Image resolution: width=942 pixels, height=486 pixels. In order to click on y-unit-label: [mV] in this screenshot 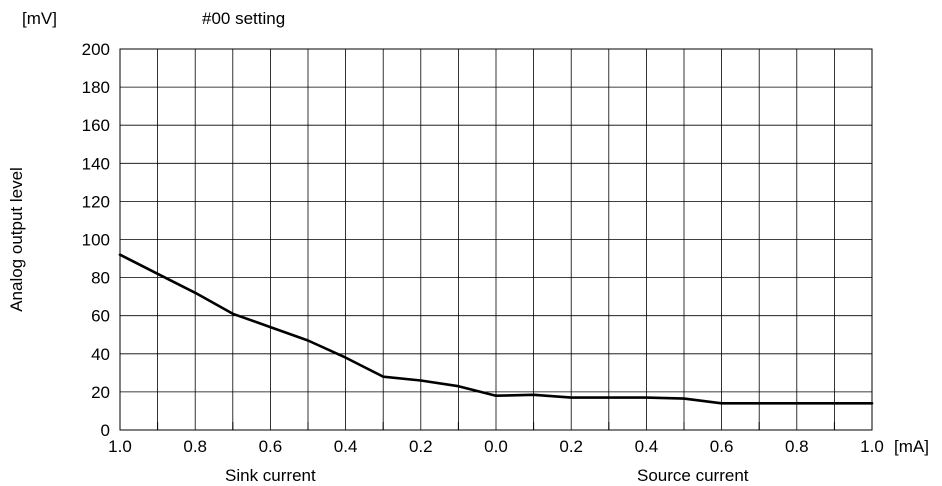, I will do `click(39, 18)`.